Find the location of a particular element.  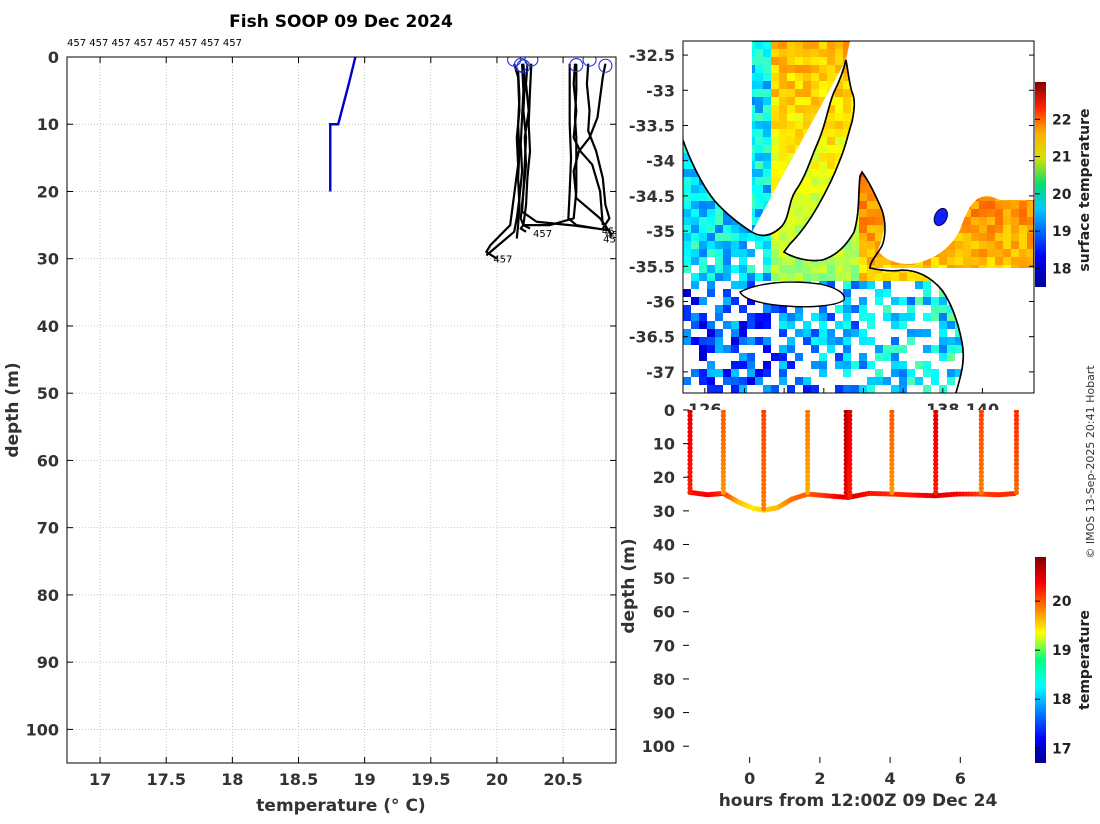

depth-tick-label: 90 is located at coordinates (664, 713).